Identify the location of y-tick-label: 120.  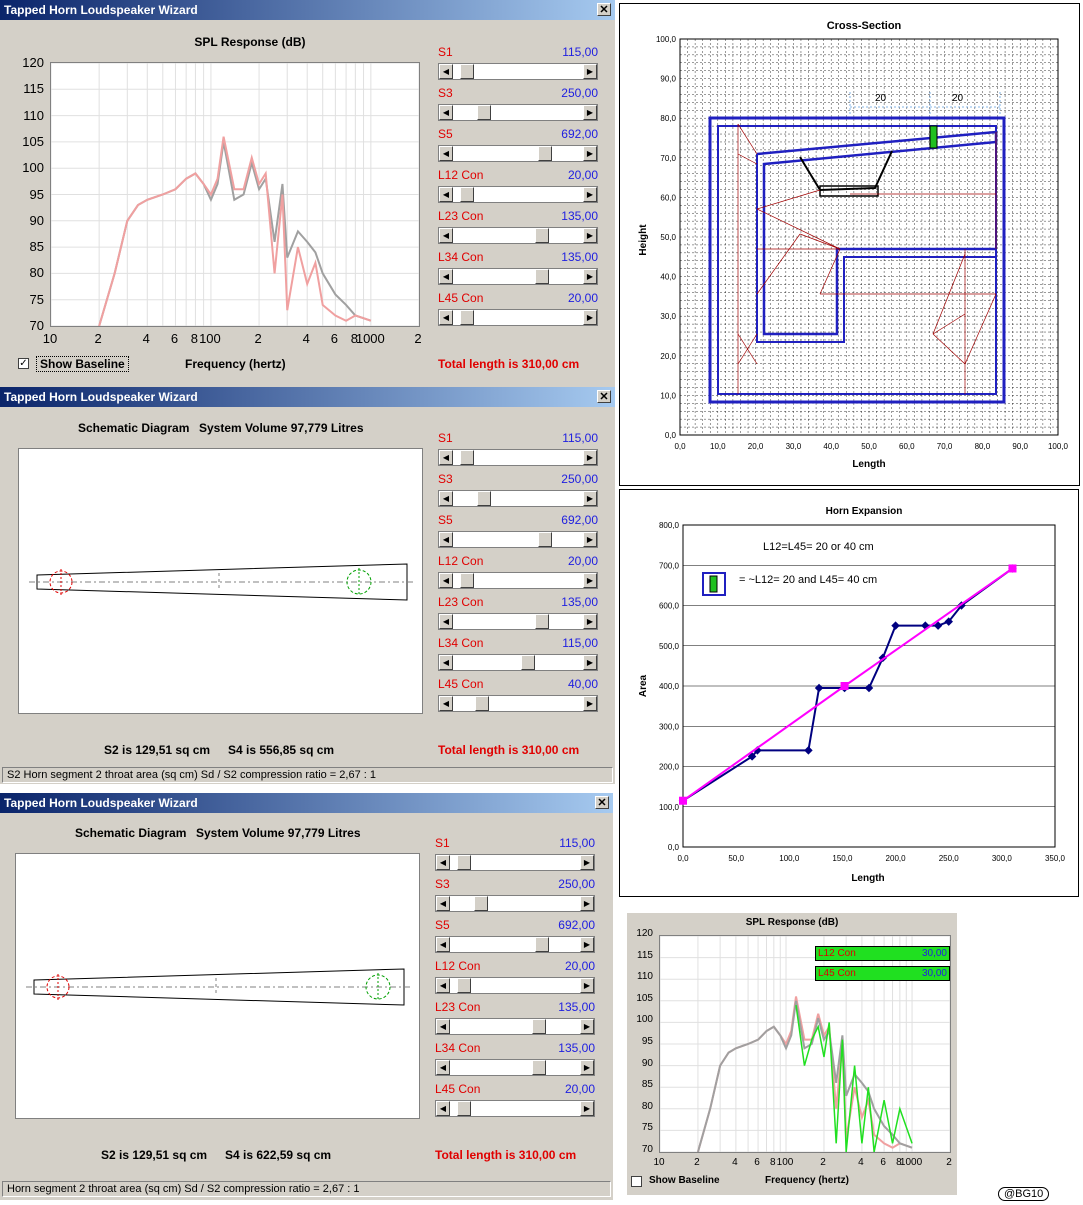
(644, 933).